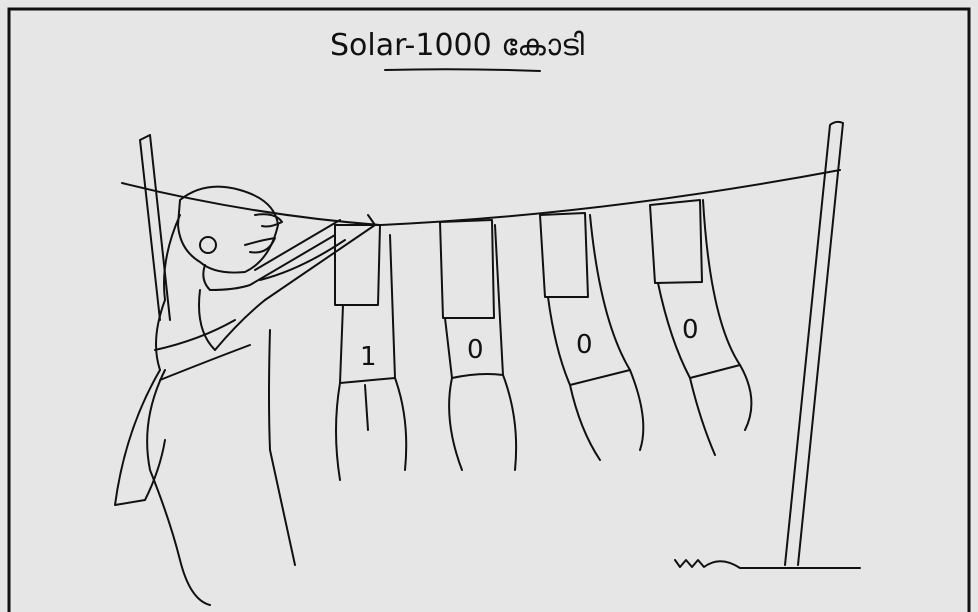 This screenshot has height=612, width=978. What do you see at coordinates (462, 70) in the screenshot?
I see `title-underline` at bounding box center [462, 70].